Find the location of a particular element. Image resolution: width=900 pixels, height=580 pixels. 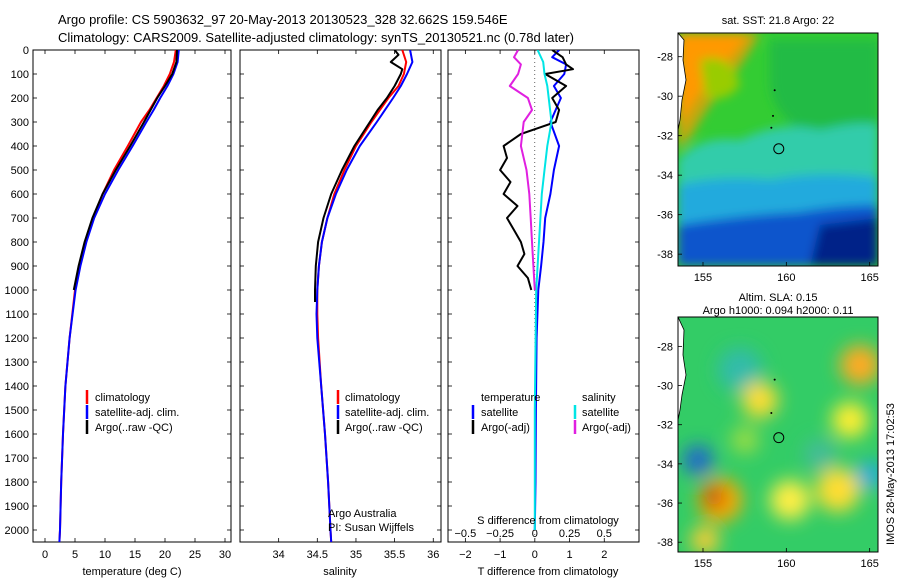

y-tick-label: 300 is located at coordinates (20, 123).